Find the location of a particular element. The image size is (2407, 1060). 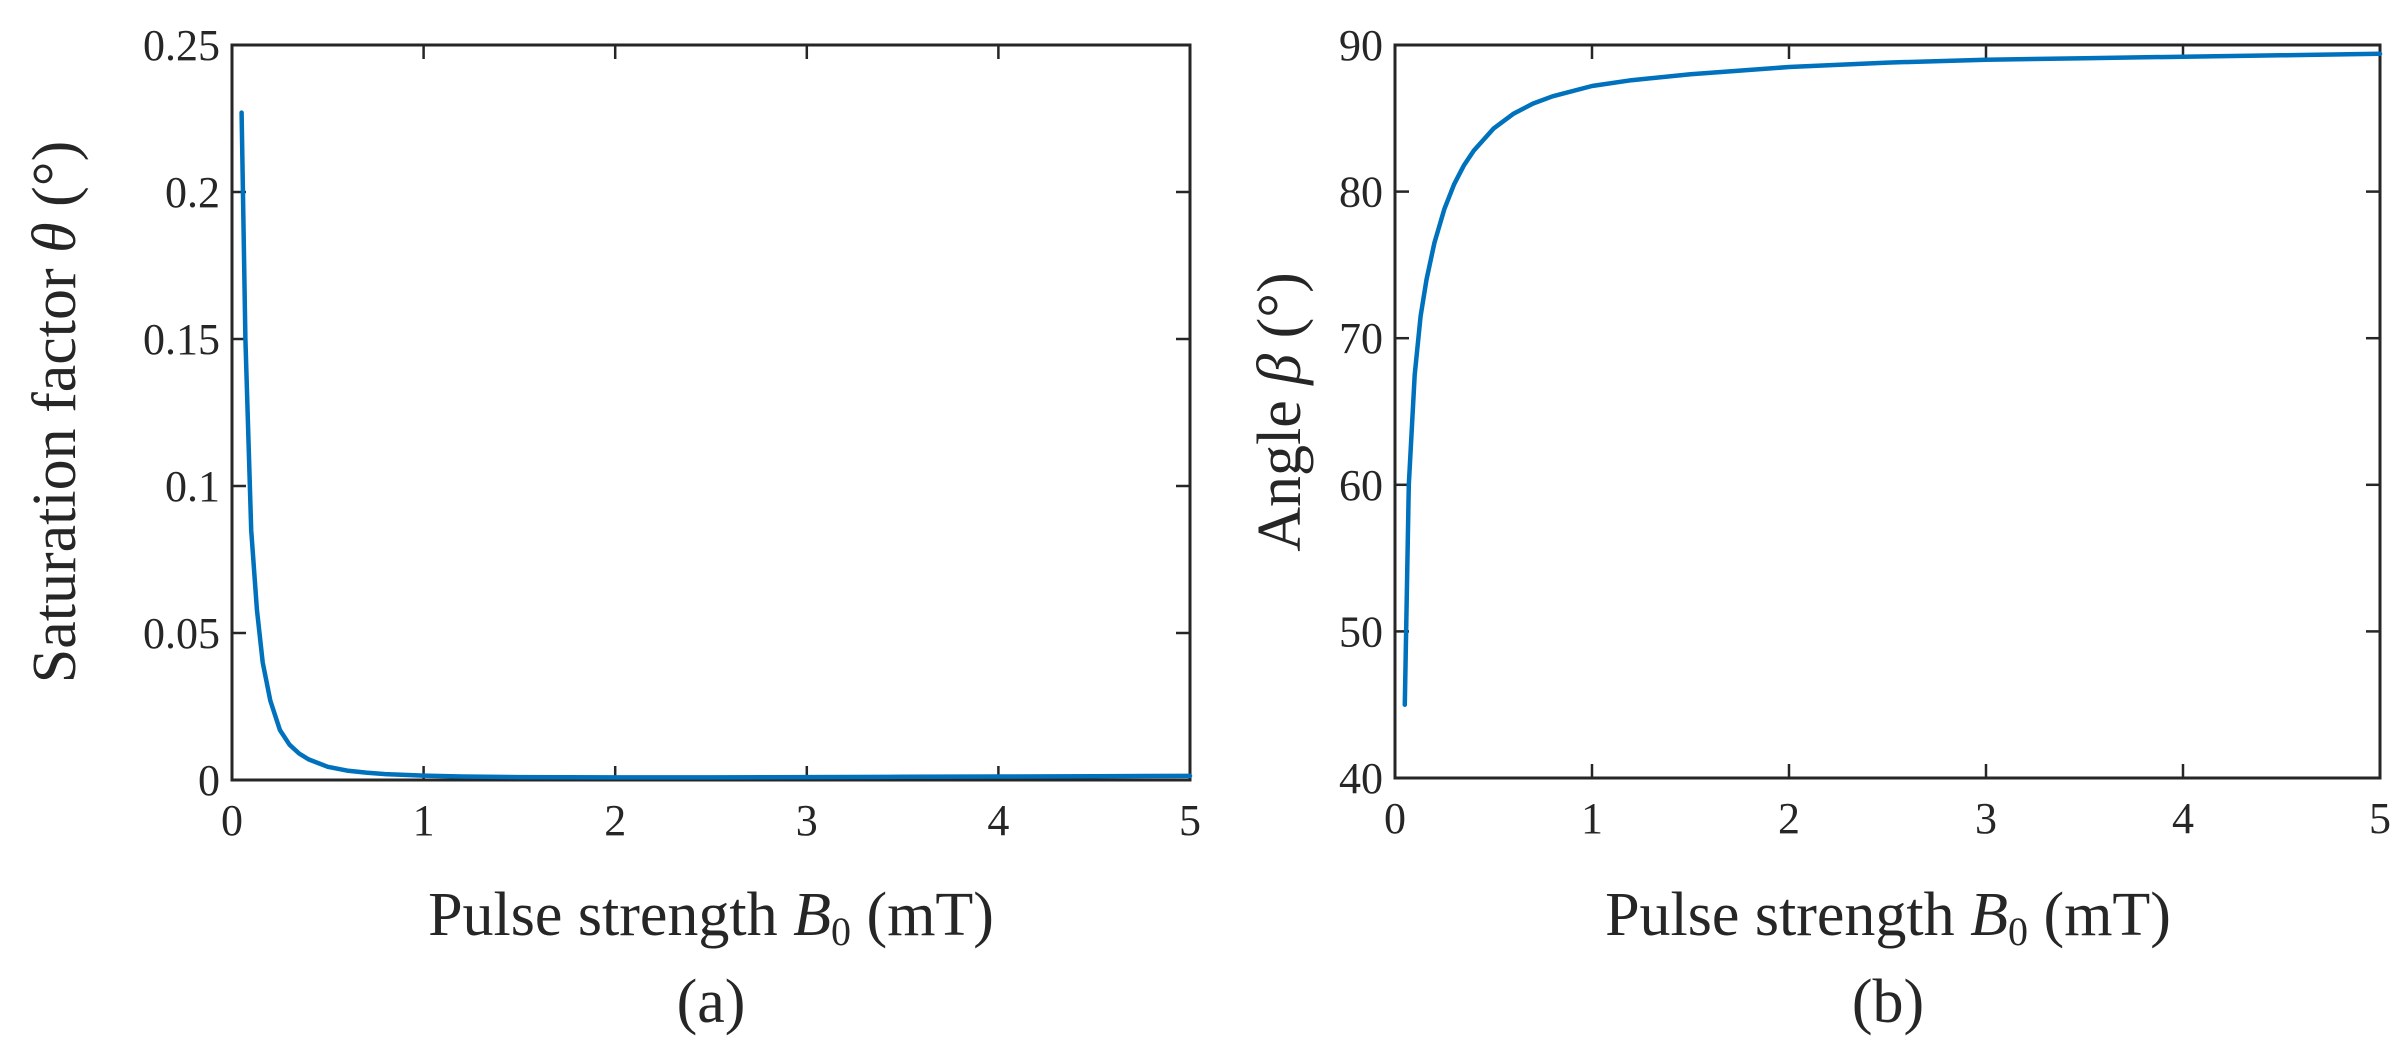

y-tick-label-b-1: 50 is located at coordinates (1361, 631).